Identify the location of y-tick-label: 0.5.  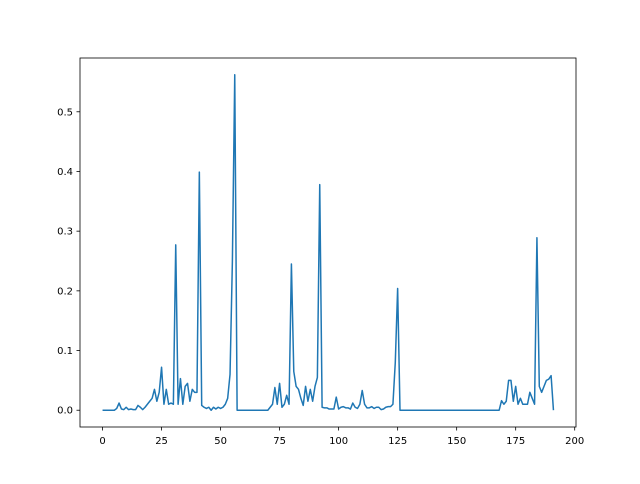
(65, 112).